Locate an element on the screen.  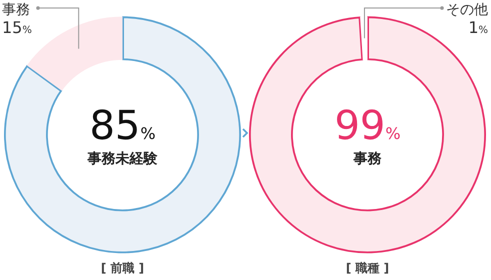
text: [ 前職 ] is located at coordinates (122, 267).